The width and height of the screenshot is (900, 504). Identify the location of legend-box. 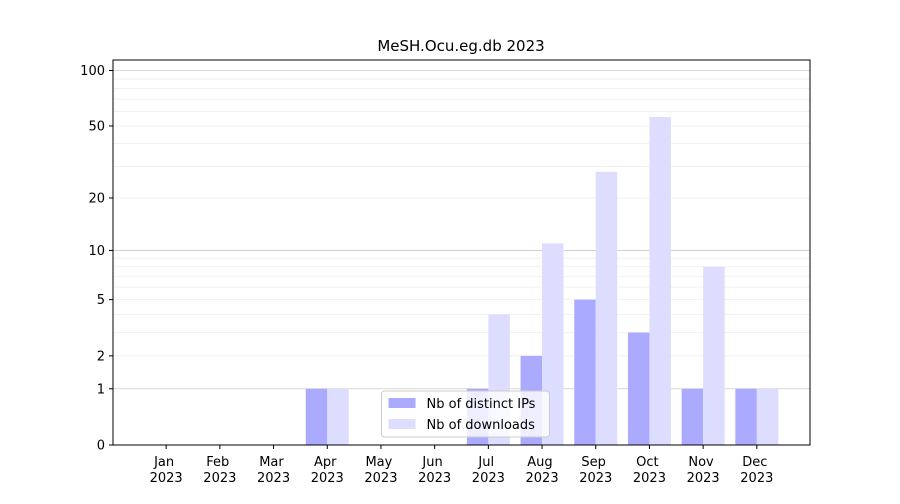
(465, 414).